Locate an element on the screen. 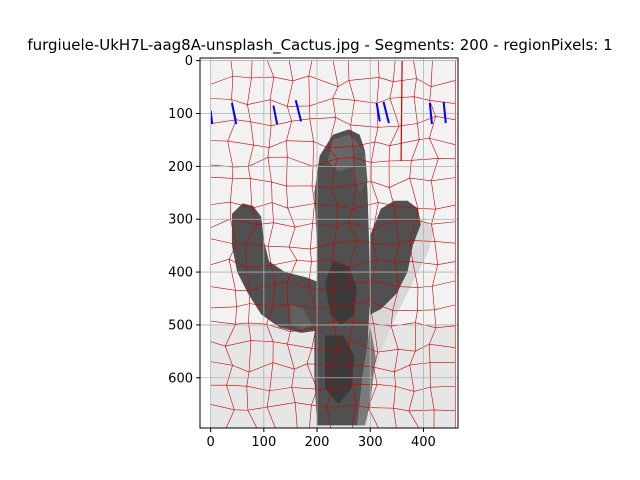 Image resolution: width=640 pixels, height=480 pixels. y-axis: 0 100 200 300 400 500 600 is located at coordinates (184, 220).